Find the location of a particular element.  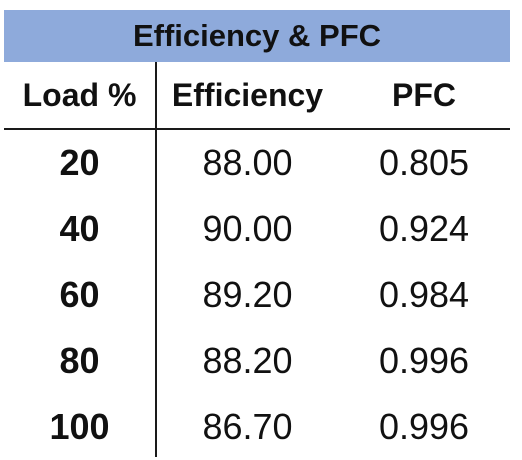

header-divider is located at coordinates (257, 129).